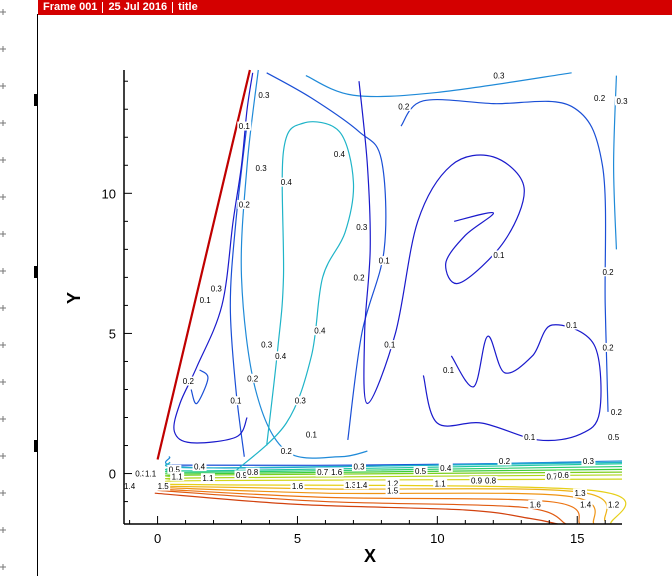 This screenshot has height=581, width=672. I want to click on frame-id: Frame 001, so click(70, 7).